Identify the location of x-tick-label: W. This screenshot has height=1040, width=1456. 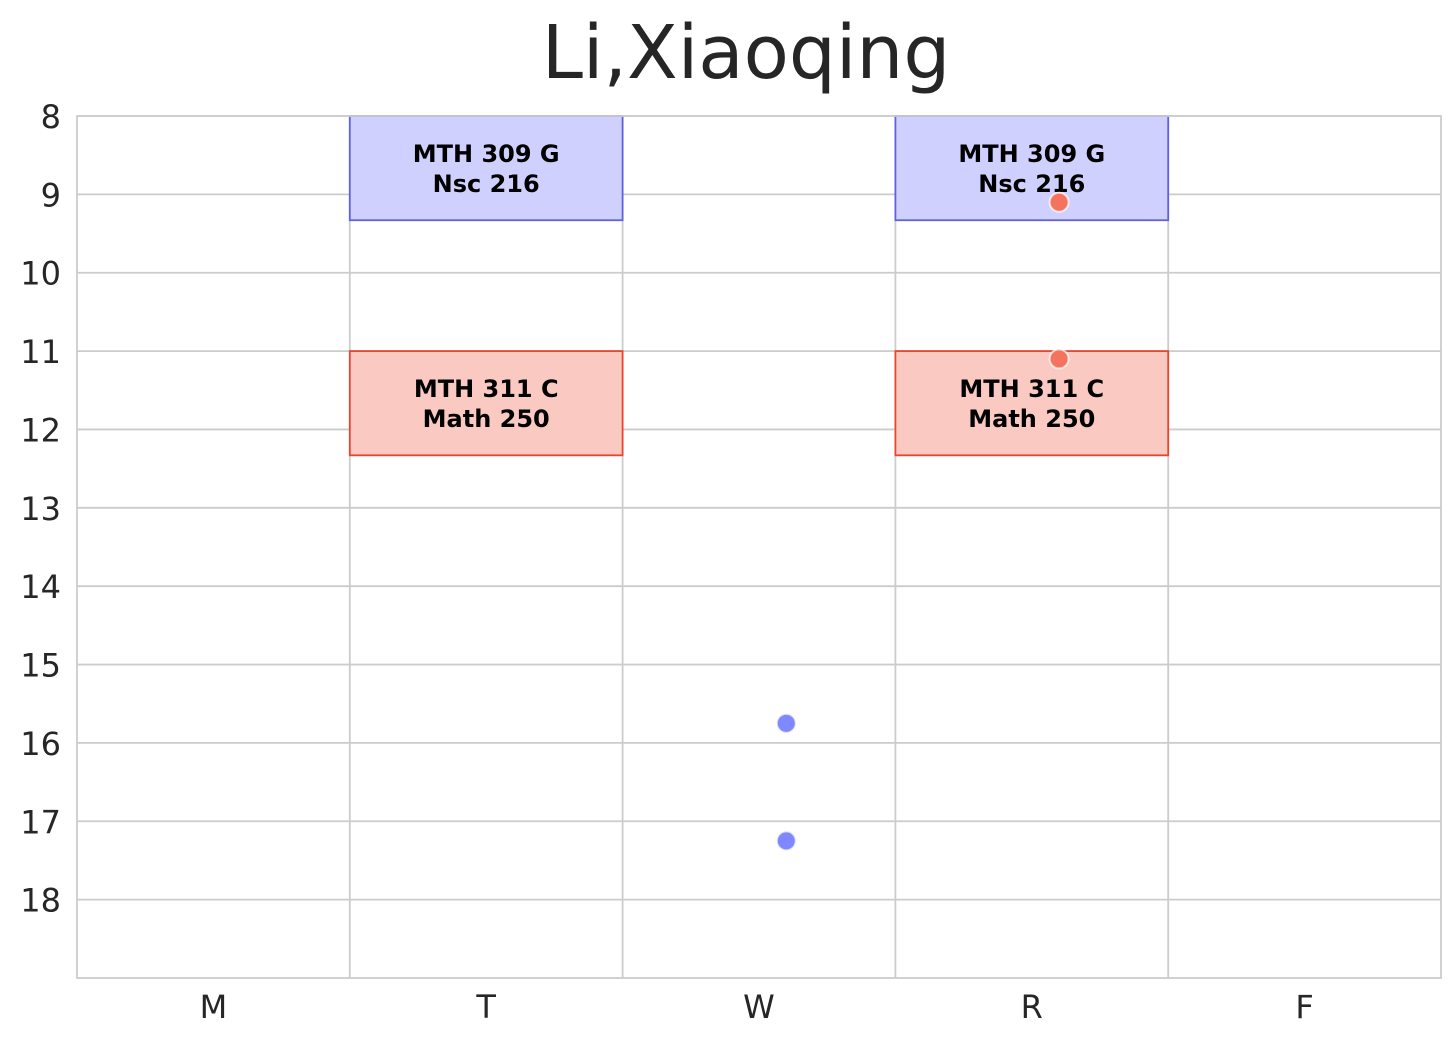
(759, 1007).